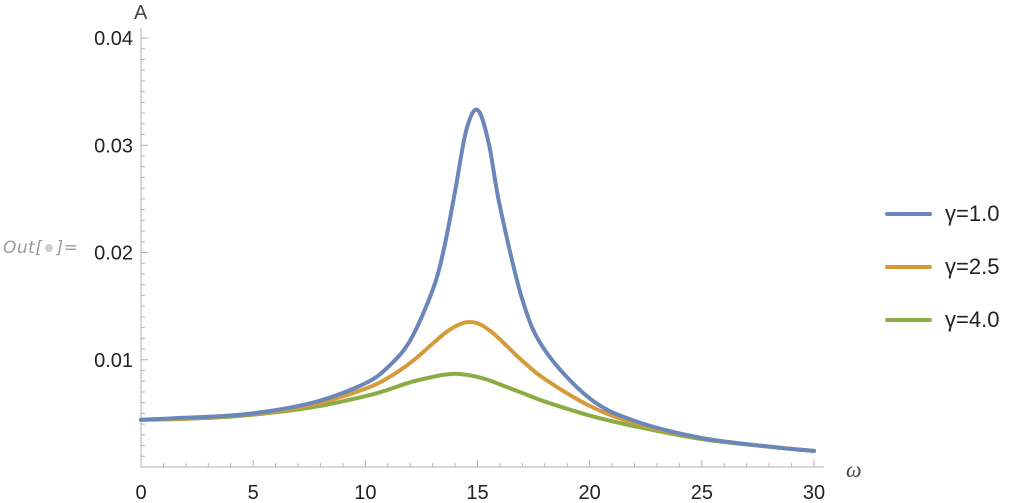  Describe the element at coordinates (942, 319) in the screenshot. I see `legend-item-2: γ=4.0` at that location.